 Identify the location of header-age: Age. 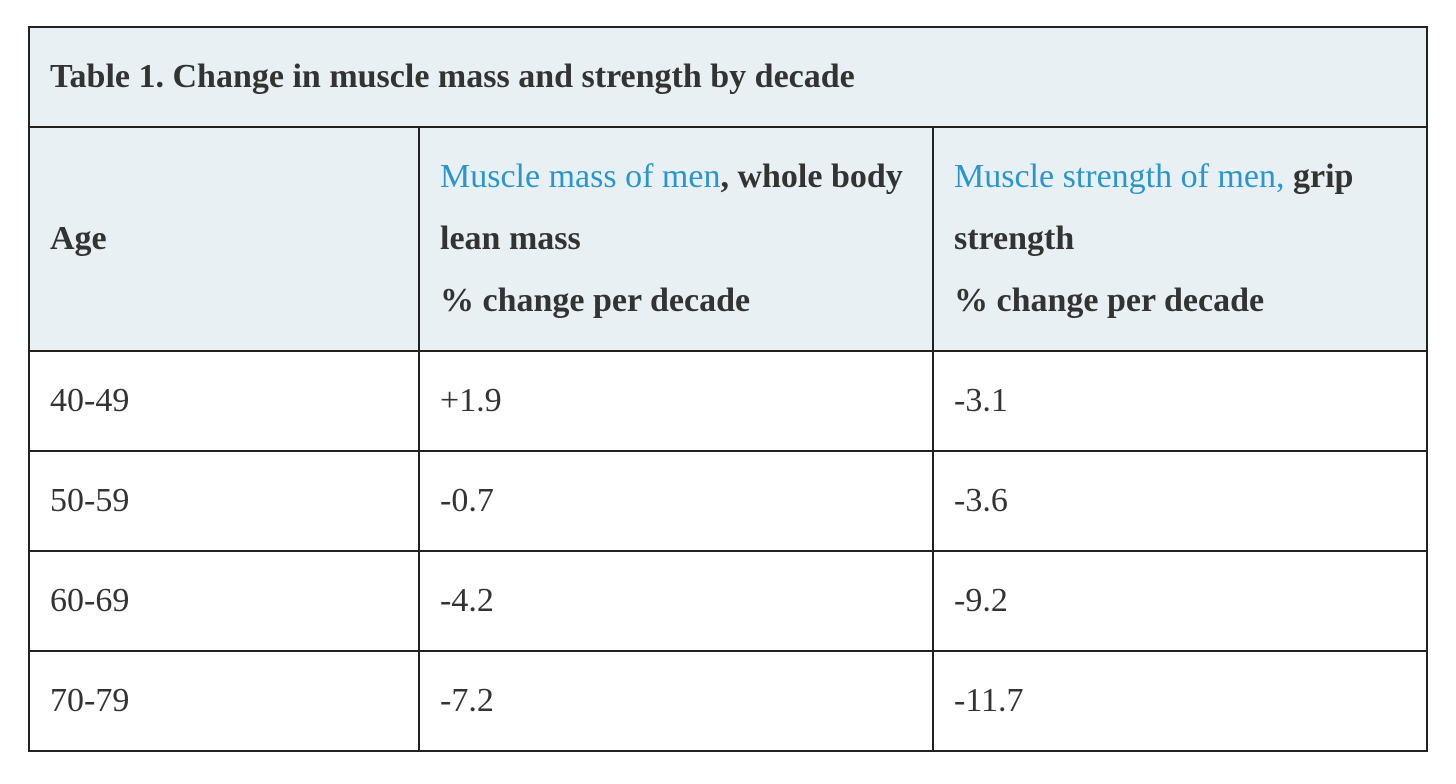
(224, 239).